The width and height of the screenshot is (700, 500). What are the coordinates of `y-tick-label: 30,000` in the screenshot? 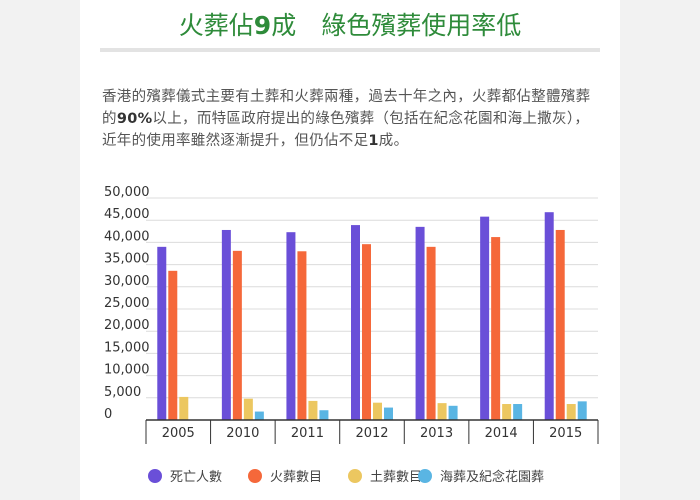 It's located at (127, 281).